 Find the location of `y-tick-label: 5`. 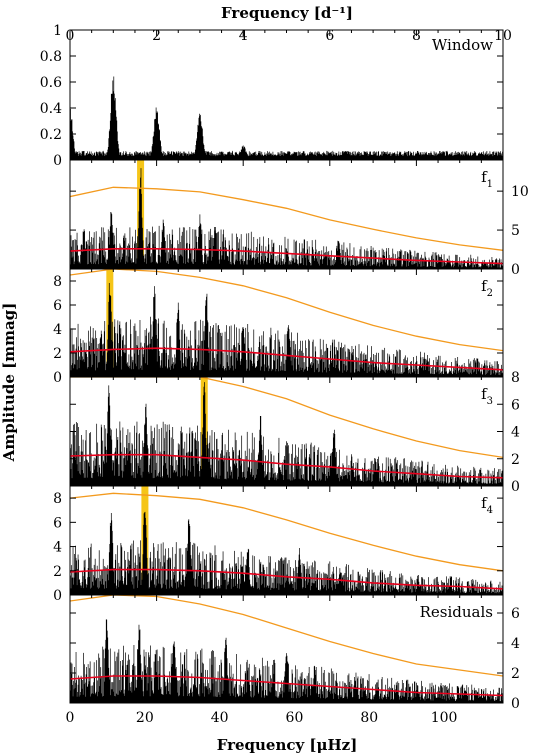

y-tick-label: 5 is located at coordinates (515, 231).